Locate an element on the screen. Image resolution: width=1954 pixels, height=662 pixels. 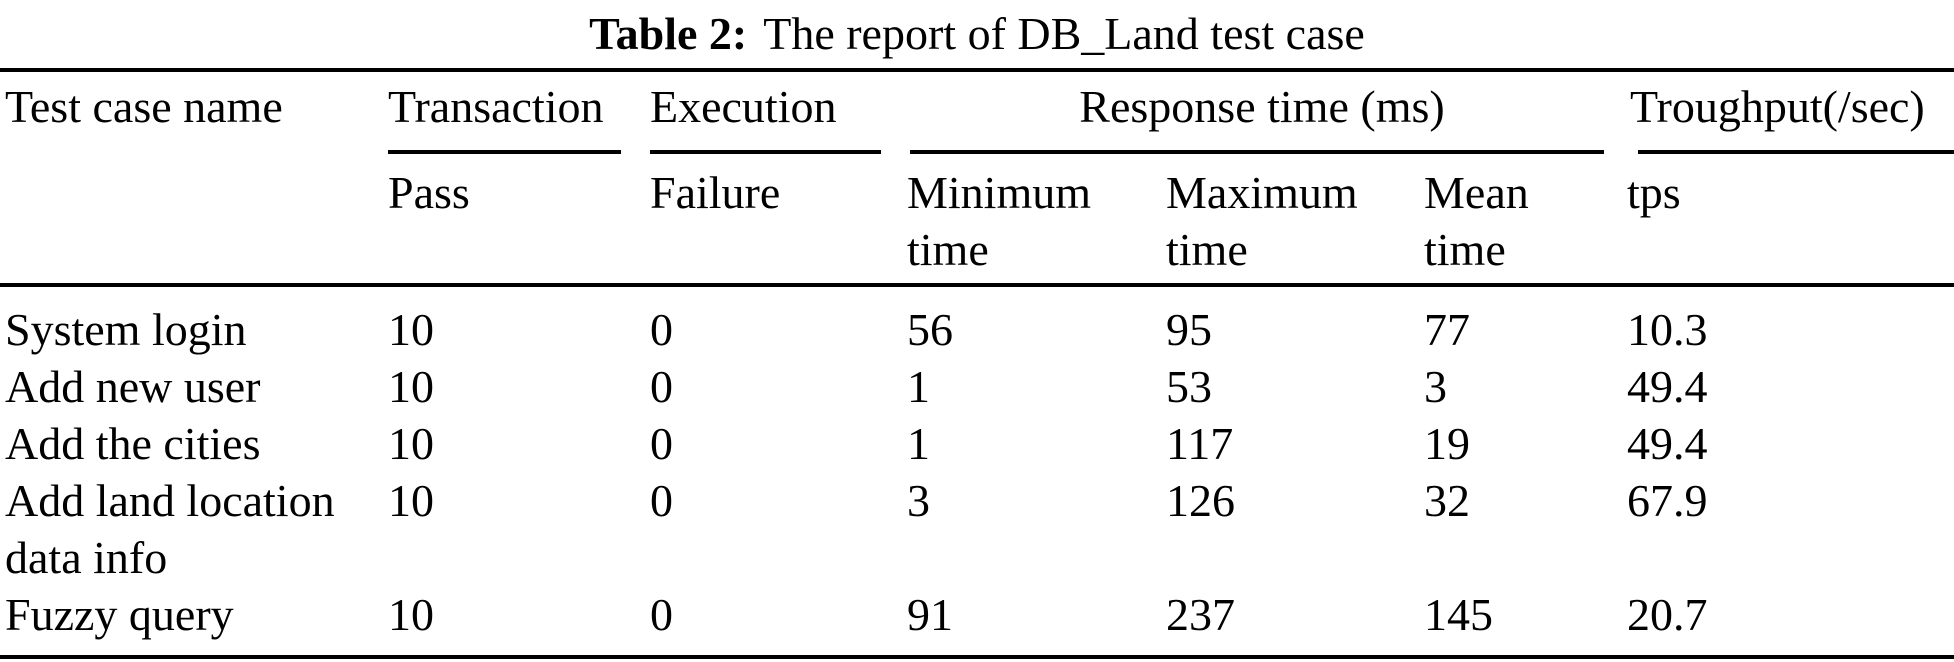
col-group-execution-label: Execution is located at coordinates (743, 106).